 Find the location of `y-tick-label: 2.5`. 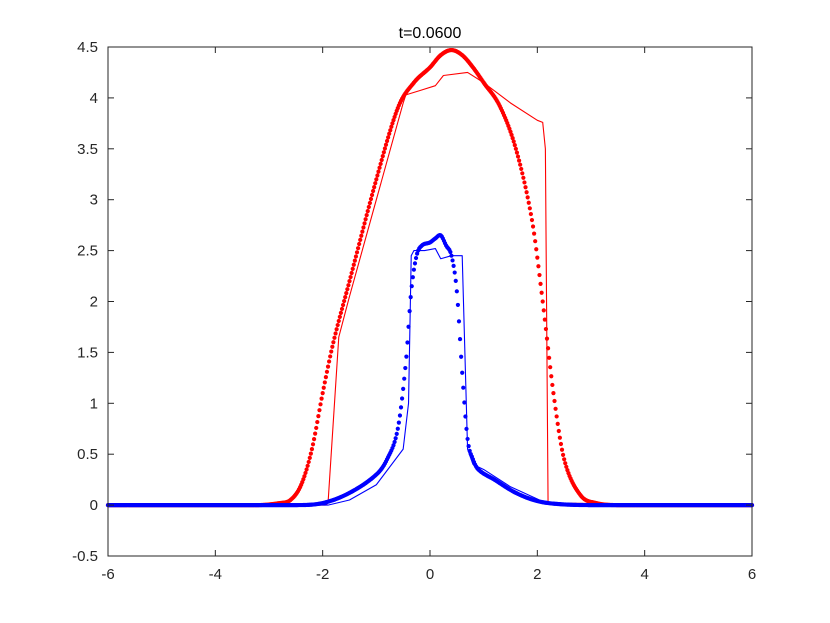

y-tick-label: 2.5 is located at coordinates (87, 251).